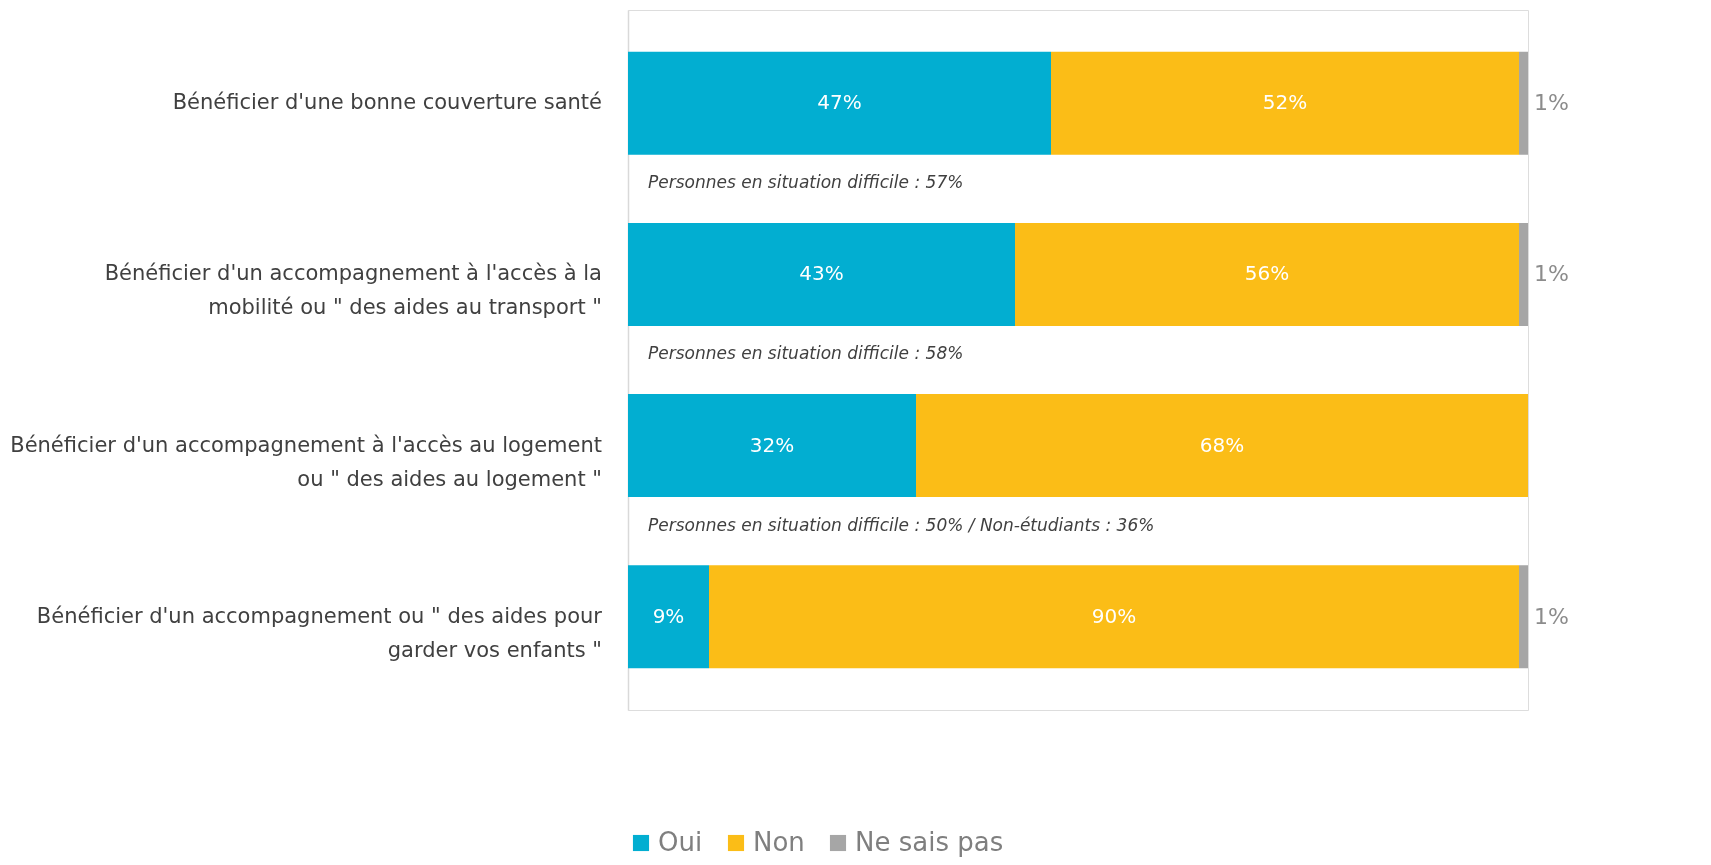  I want to click on data-label: 32%, so click(772, 444).